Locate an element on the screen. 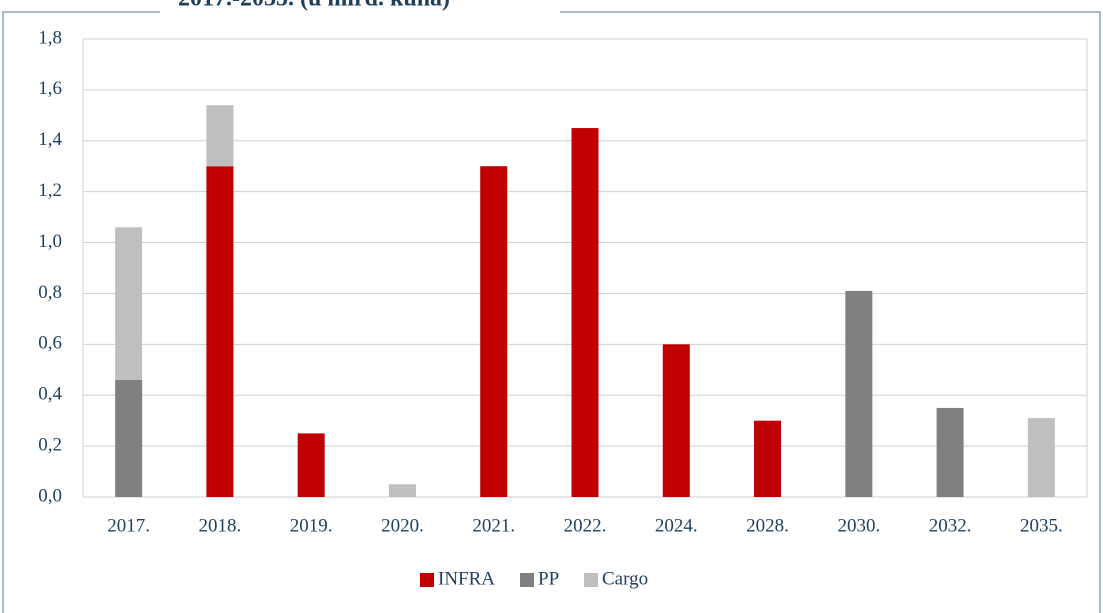 The image size is (1103, 613). x-tick-label: 2018. is located at coordinates (220, 525).